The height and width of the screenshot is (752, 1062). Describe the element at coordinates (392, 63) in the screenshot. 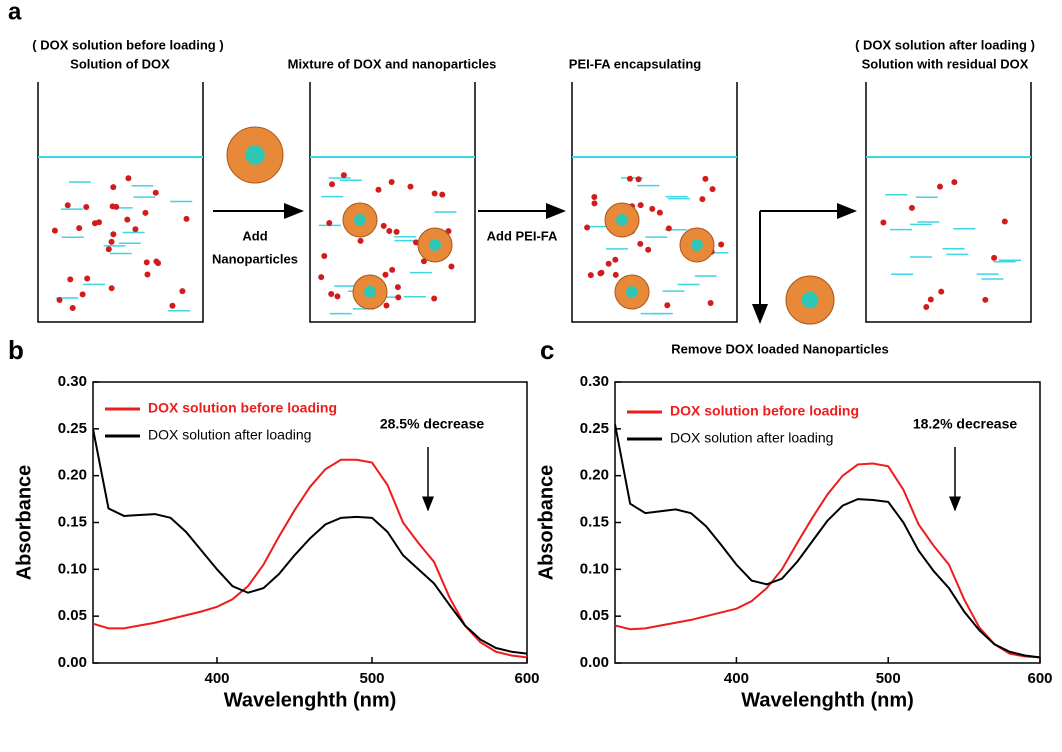

I see `beaker-title: Mixture of DOX and nanoparticles` at that location.